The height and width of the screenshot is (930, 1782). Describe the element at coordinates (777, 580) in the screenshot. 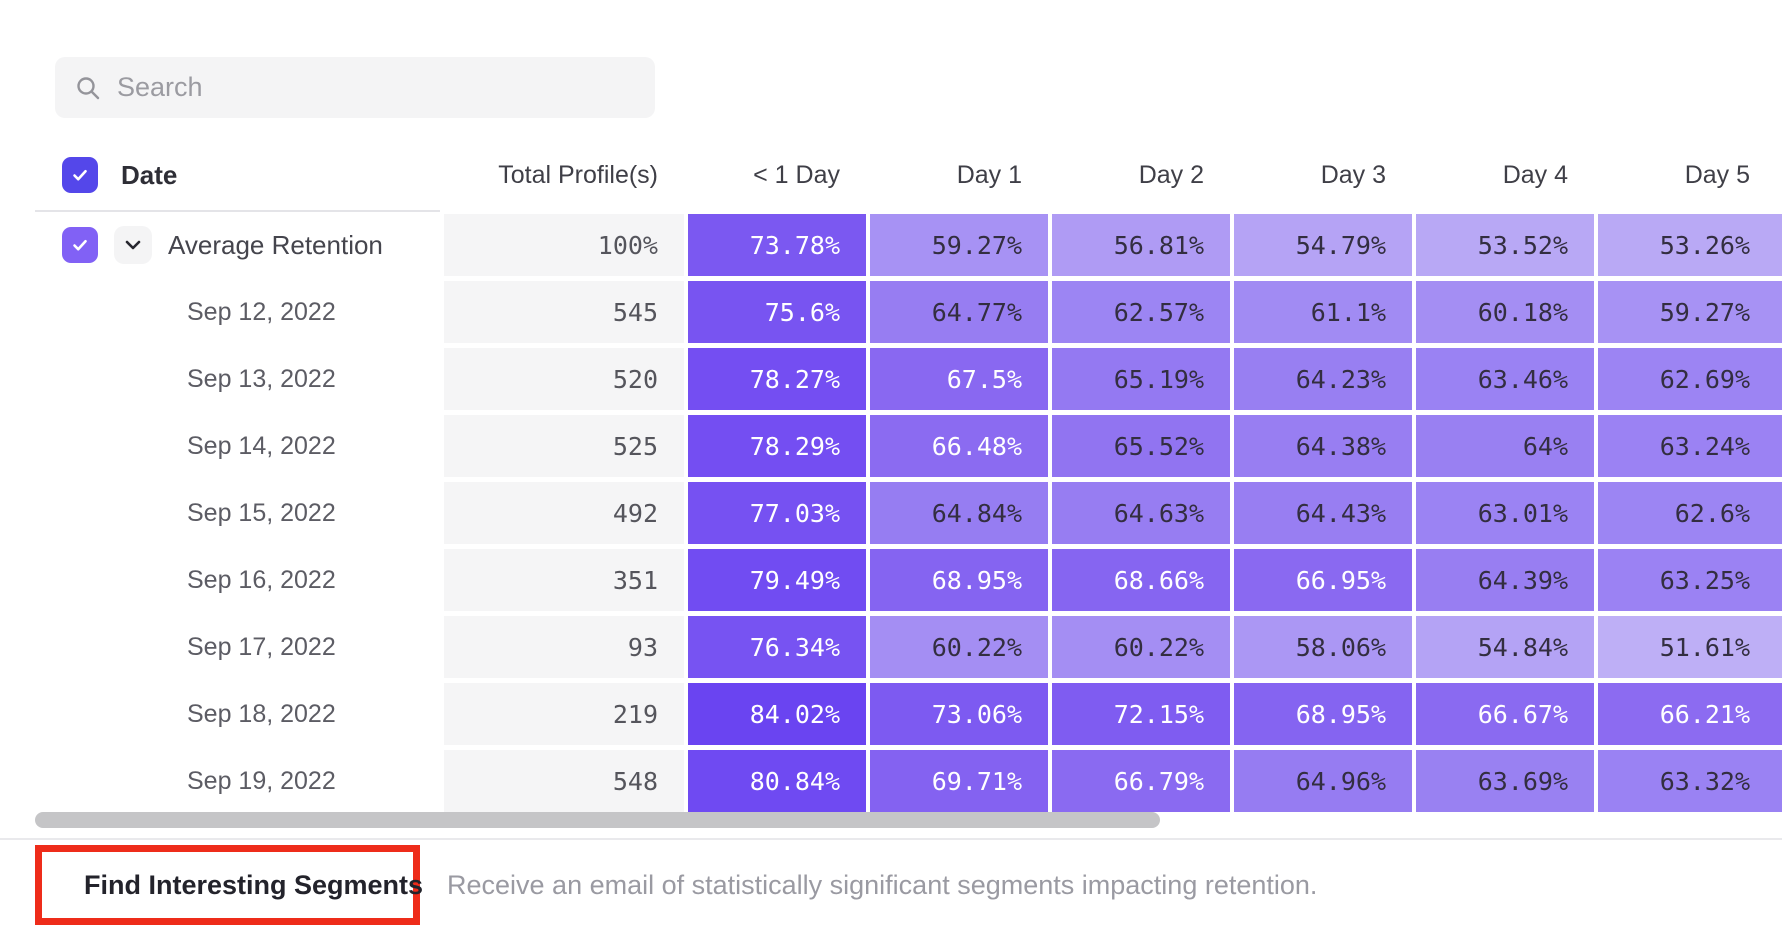

I see `retention-value-cell: 79.49%` at that location.